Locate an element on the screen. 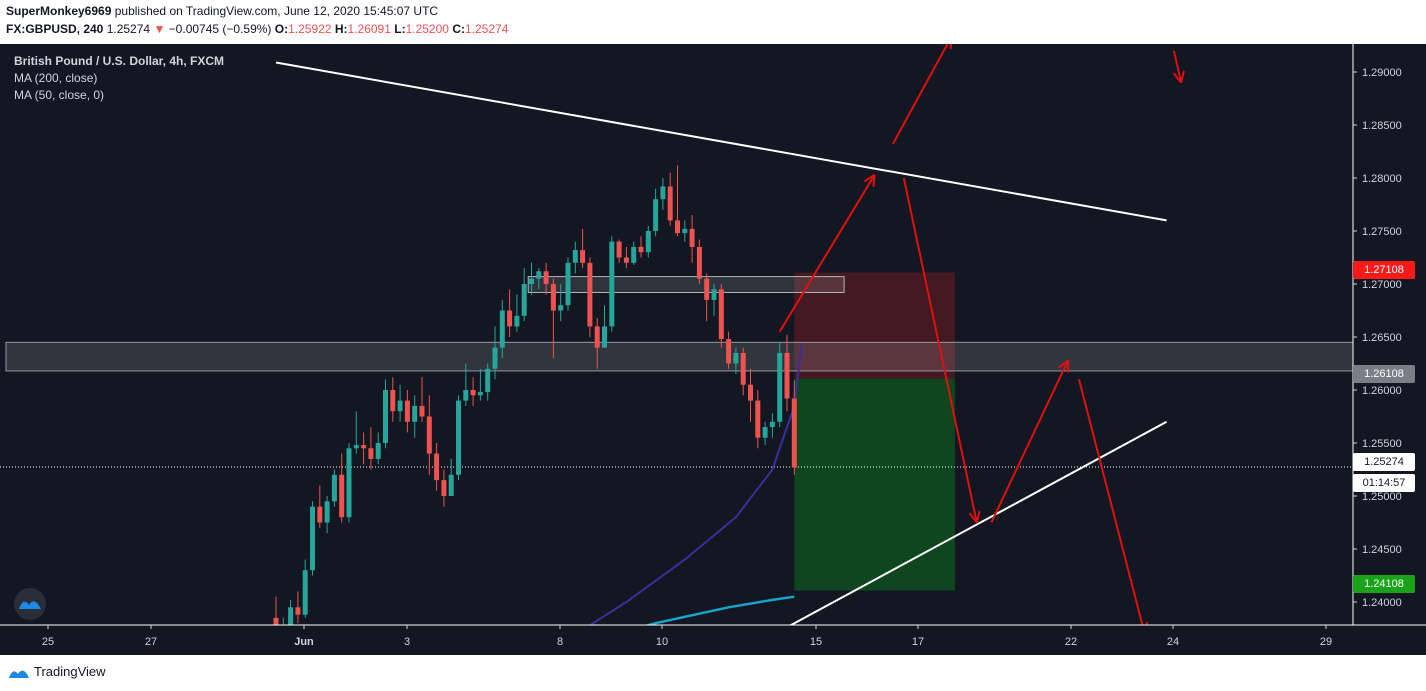 This screenshot has width=1426, height=691. time-tick-label: 8 is located at coordinates (560, 642).